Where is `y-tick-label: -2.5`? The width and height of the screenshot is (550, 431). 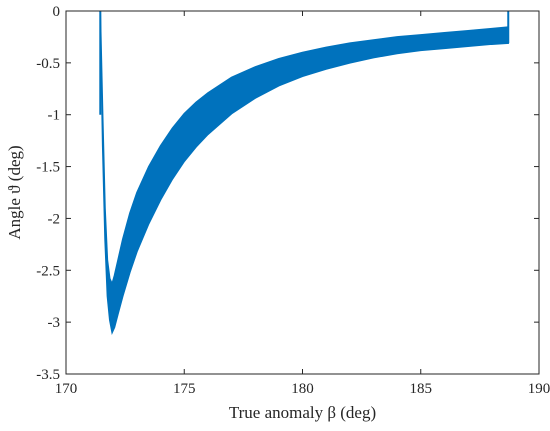 y-tick-label: -2.5 is located at coordinates (48, 271).